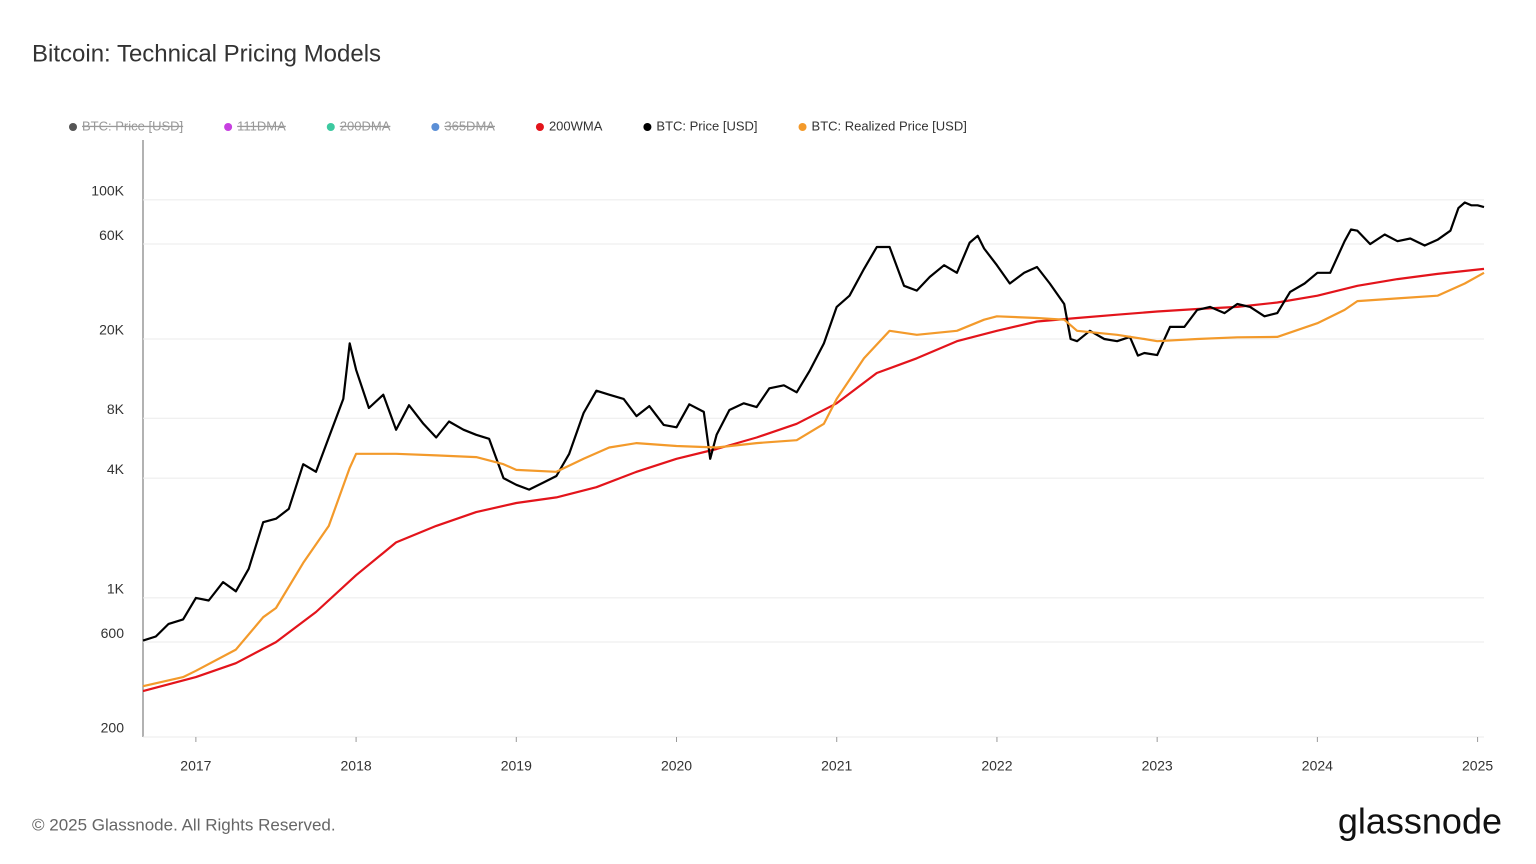  What do you see at coordinates (107, 191) in the screenshot?
I see `y-tick-label: 100K` at bounding box center [107, 191].